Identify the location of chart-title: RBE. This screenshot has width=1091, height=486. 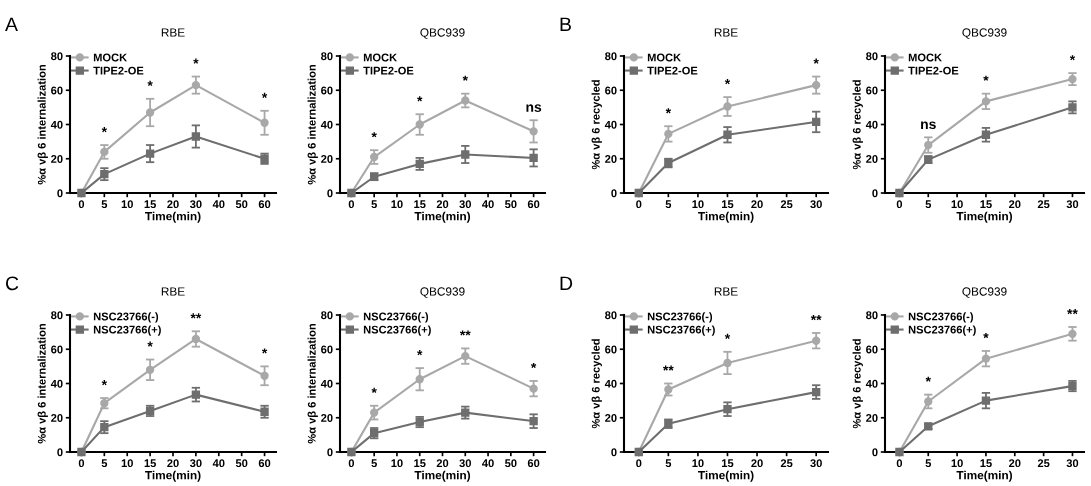
(173, 32).